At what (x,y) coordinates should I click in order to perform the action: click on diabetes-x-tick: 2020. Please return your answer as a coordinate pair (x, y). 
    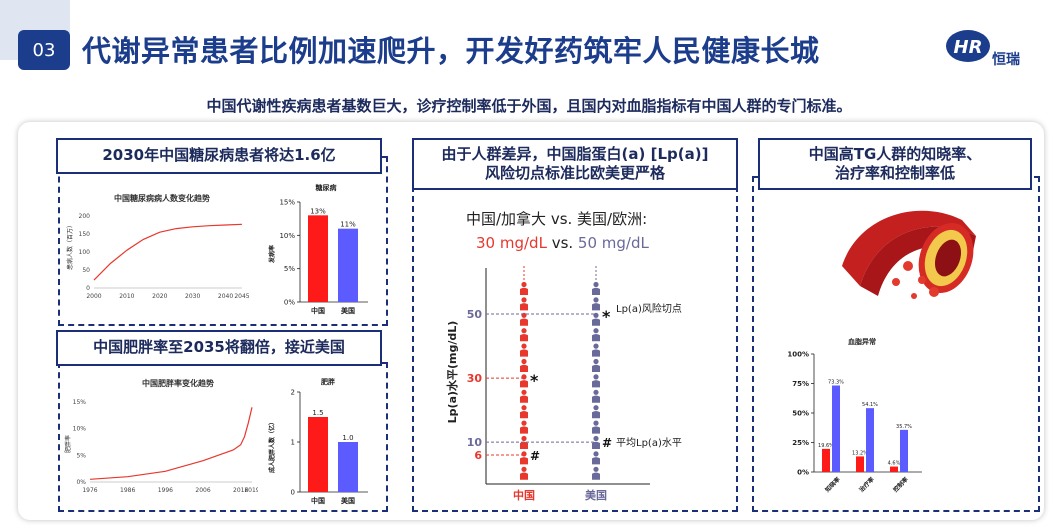
    Looking at the image, I should click on (159, 296).